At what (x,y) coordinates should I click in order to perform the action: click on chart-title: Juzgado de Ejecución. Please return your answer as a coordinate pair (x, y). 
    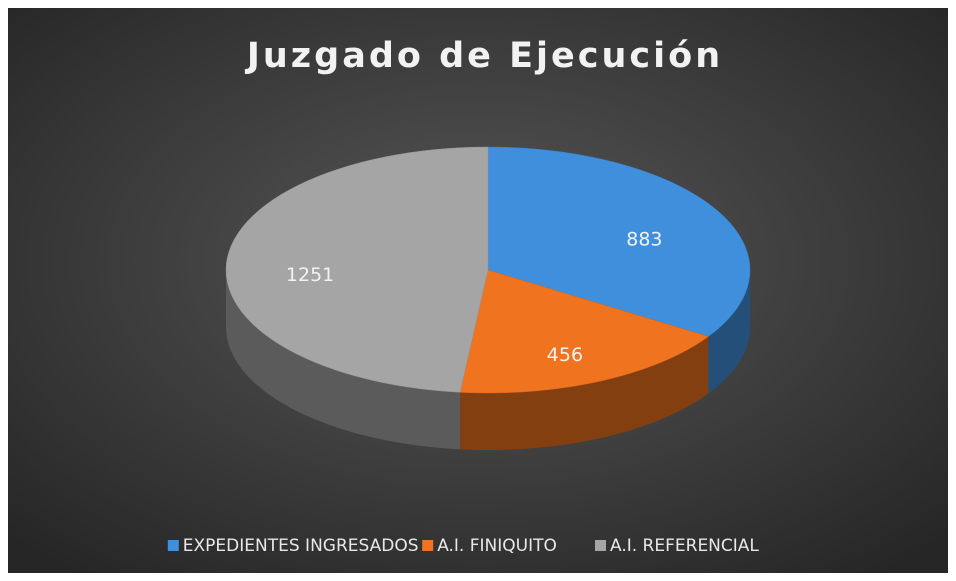
    Looking at the image, I should click on (484, 56).